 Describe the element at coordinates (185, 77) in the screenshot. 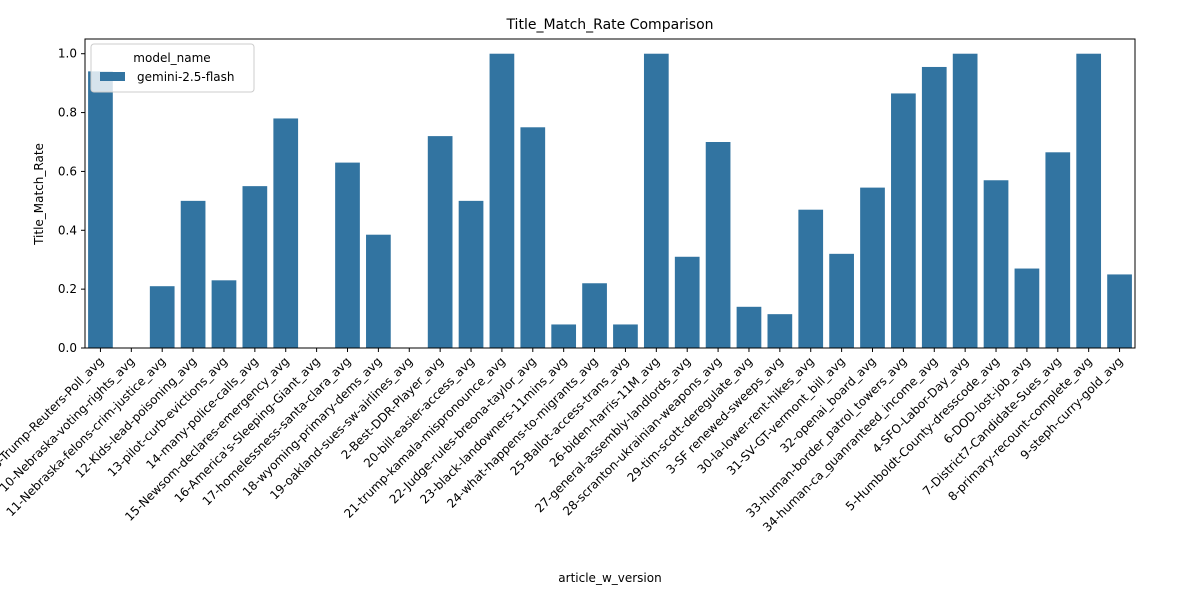

I see `legend-entry-label: gemini-2.5-flash` at that location.